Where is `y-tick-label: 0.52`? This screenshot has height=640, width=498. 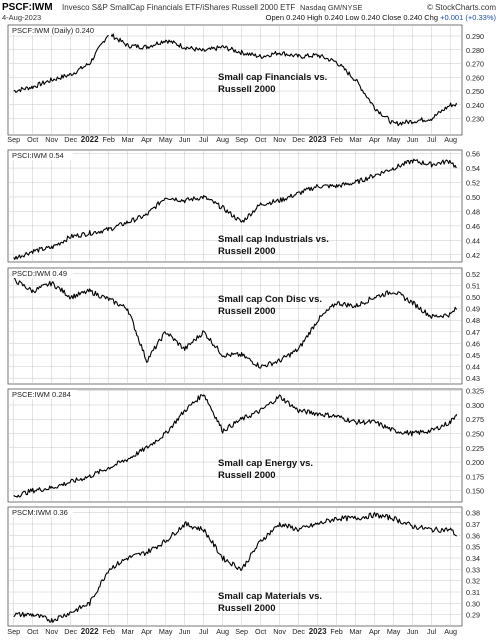 y-tick-label: 0.52 is located at coordinates (473, 274).